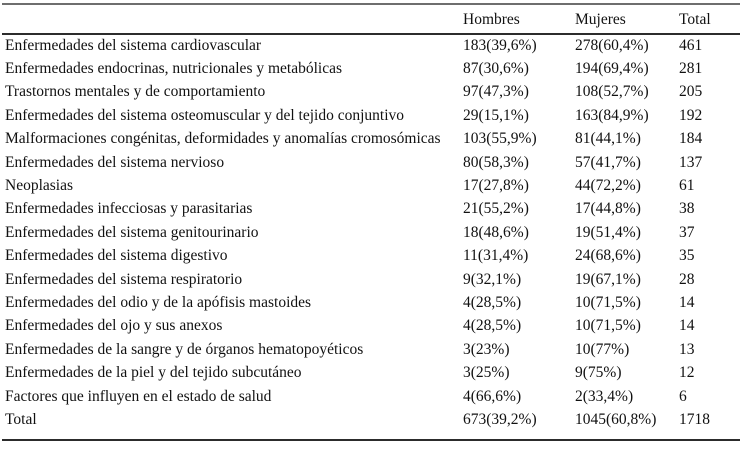 Image resolution: width=742 pixels, height=454 pixels. What do you see at coordinates (371, 419) in the screenshot?
I see `table-row-total: Total 673(39,2%) 1045(60,8%) 1718` at bounding box center [371, 419].